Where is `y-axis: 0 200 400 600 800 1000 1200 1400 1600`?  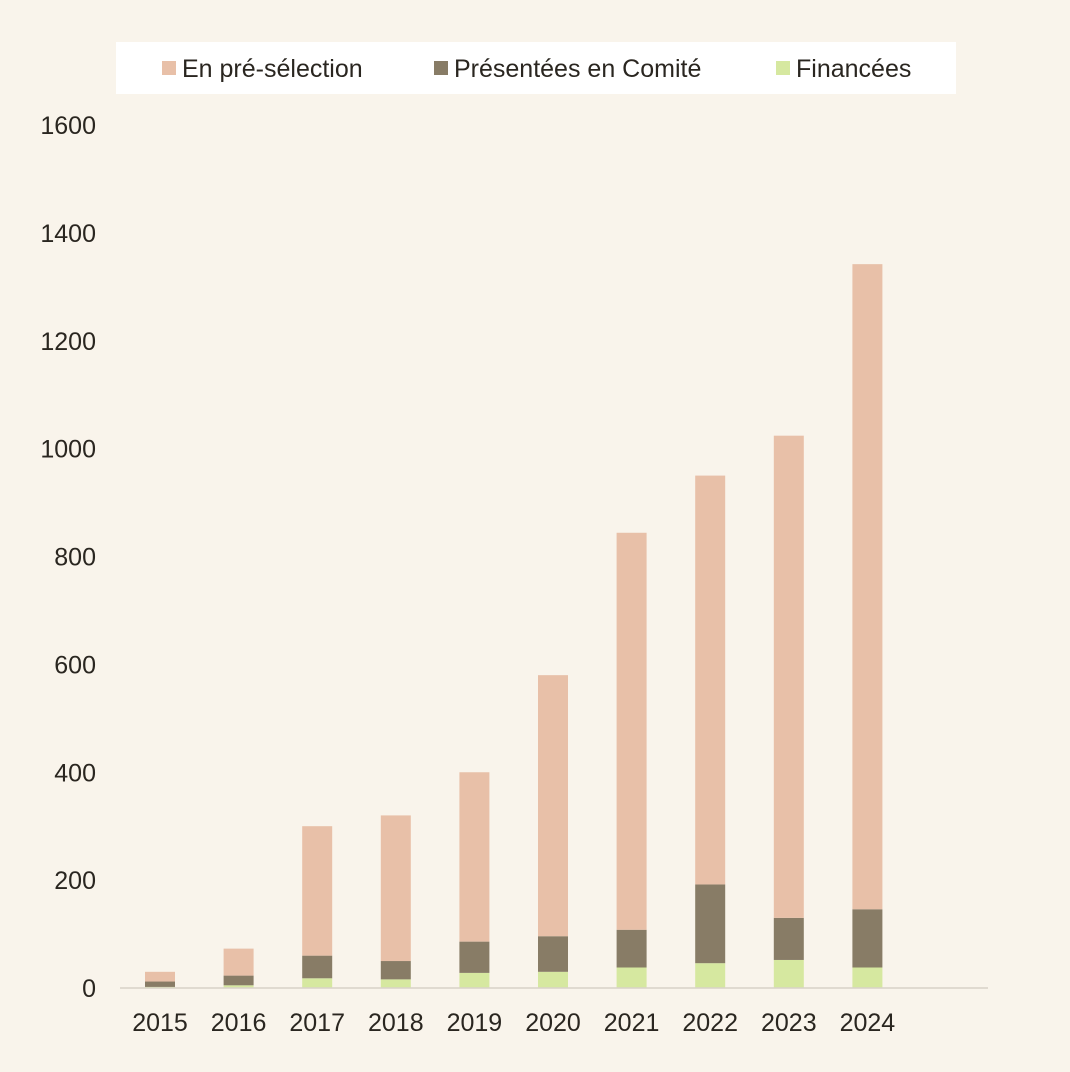
y-axis: 0 200 400 600 800 1000 1200 1400 1600 is located at coordinates (68, 557).